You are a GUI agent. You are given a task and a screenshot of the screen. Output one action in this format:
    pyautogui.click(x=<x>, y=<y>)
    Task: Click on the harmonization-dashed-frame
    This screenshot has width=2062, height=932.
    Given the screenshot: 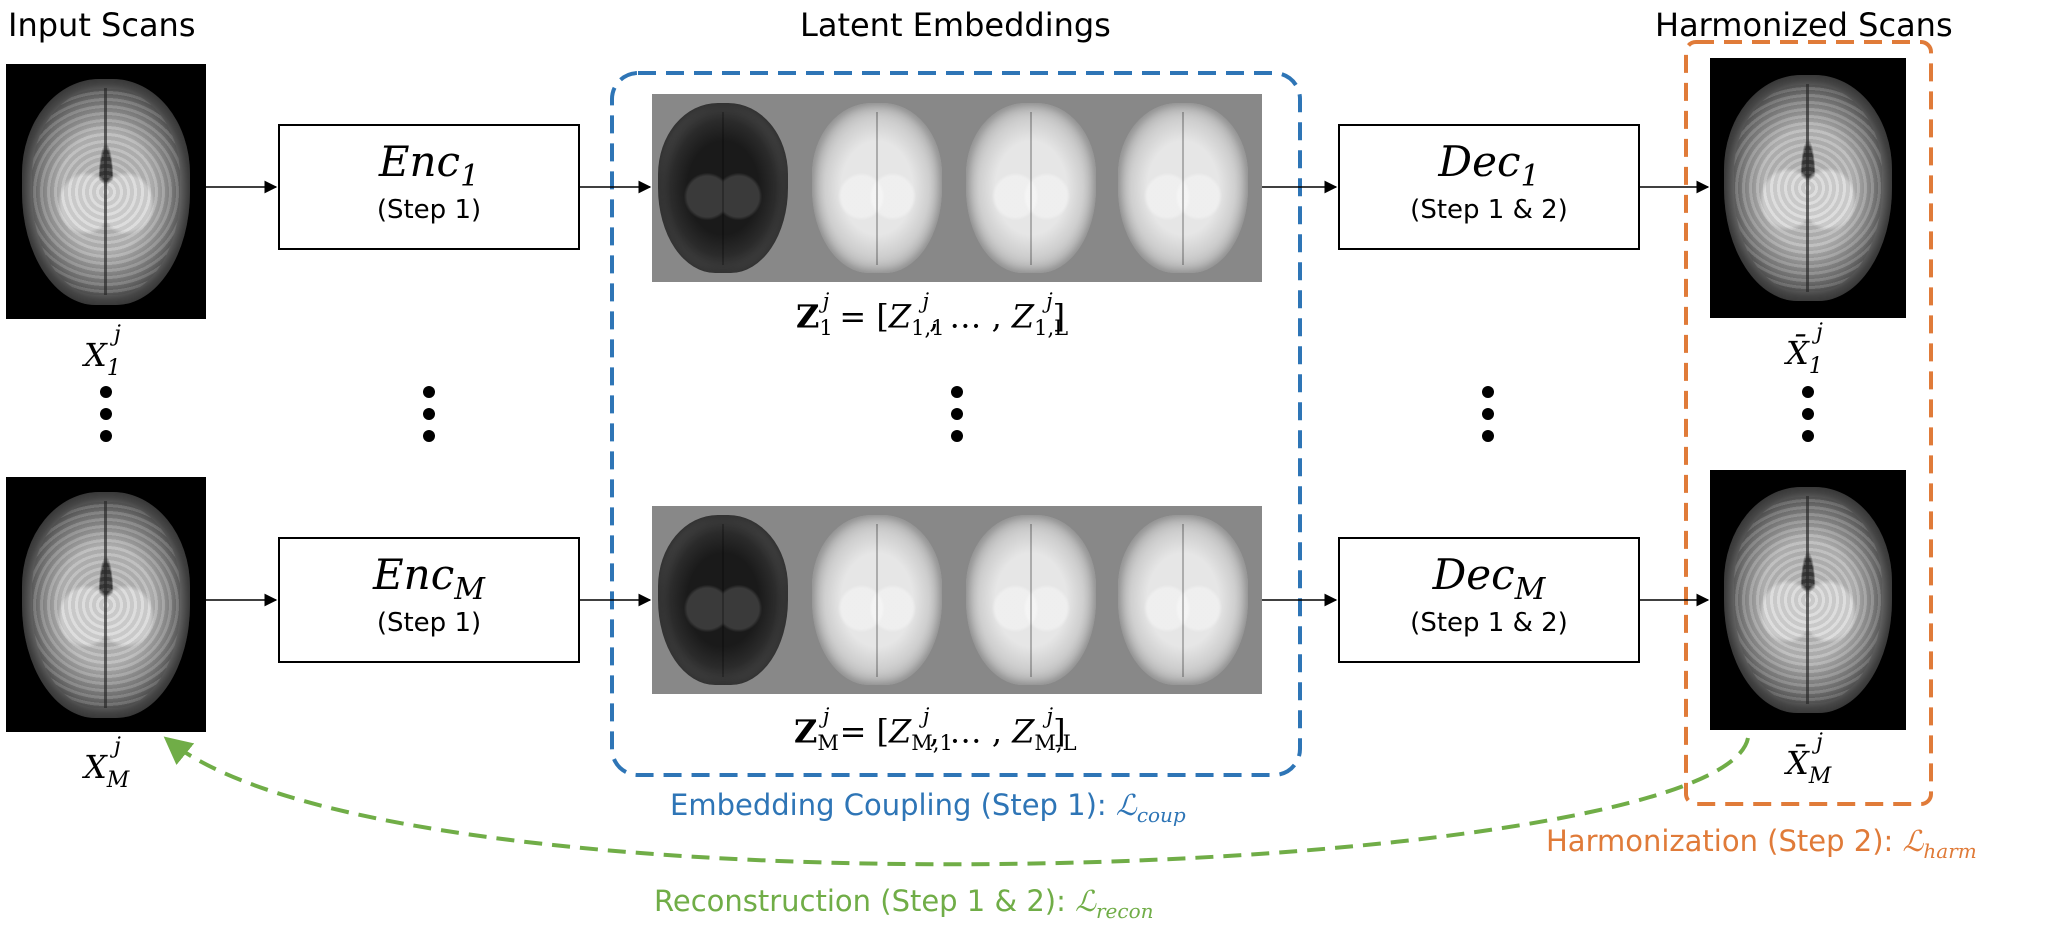 What is the action you would take?
    pyautogui.click(x=1808, y=423)
    